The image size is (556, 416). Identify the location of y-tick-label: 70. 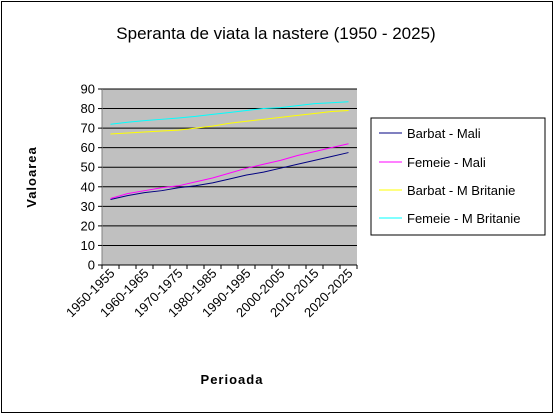
(88, 128).